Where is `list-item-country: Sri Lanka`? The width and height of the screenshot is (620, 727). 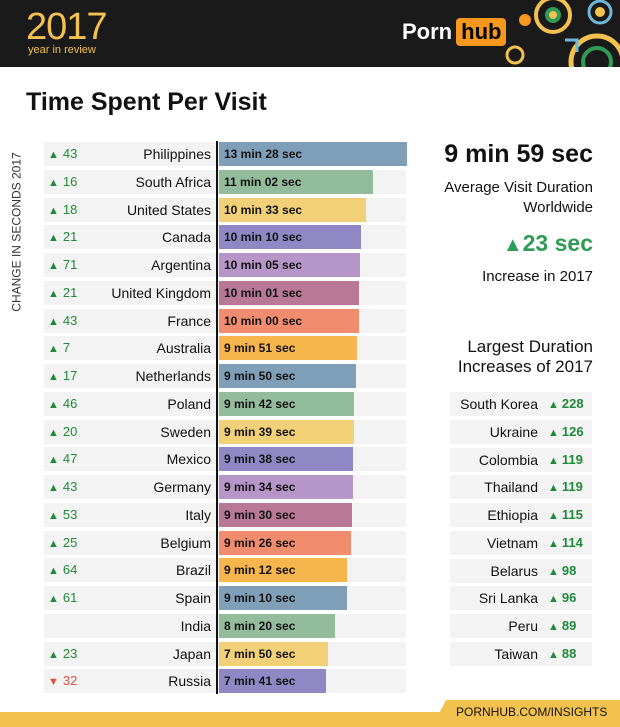
list-item-country: Sri Lanka is located at coordinates (508, 598).